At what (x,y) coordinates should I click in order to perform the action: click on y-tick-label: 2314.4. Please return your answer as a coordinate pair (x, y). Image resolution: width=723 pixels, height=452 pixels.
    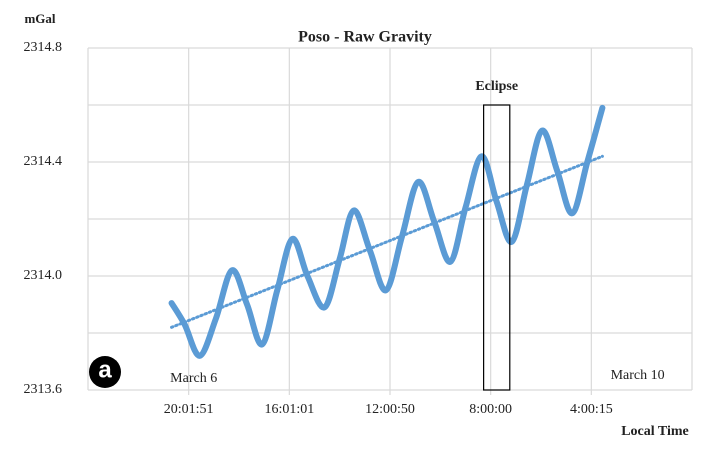
    Looking at the image, I should click on (43, 161).